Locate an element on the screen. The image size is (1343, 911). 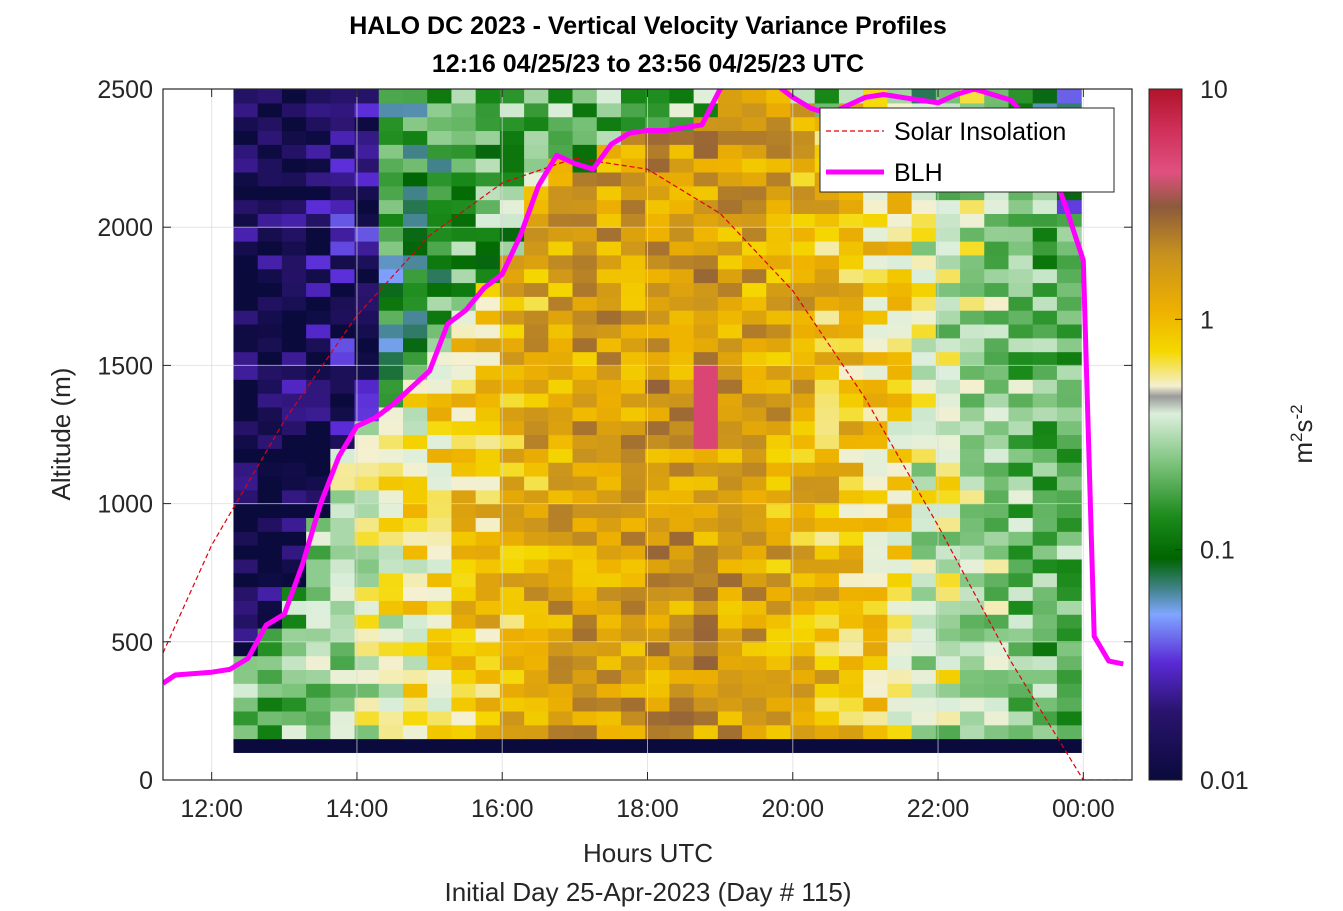
chart-subtitle: 12:16 04/25/23 to 23:56 04/25/23 UTC is located at coordinates (648, 64).